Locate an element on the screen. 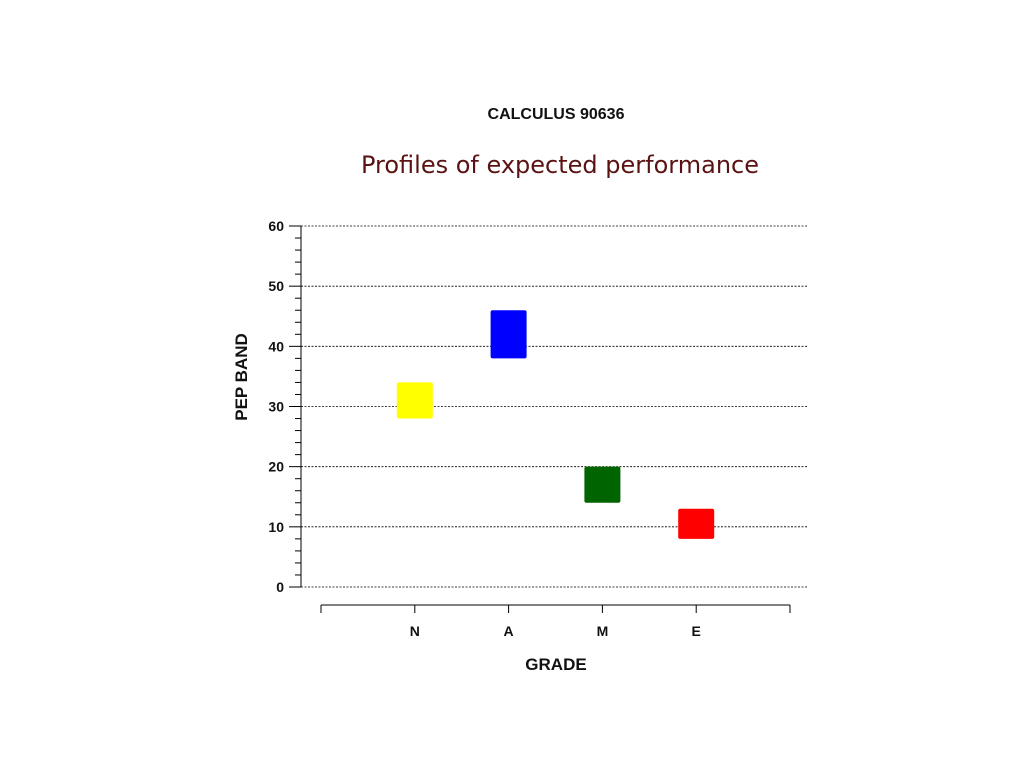  y-axis-title: PEP BAND is located at coordinates (241, 377).